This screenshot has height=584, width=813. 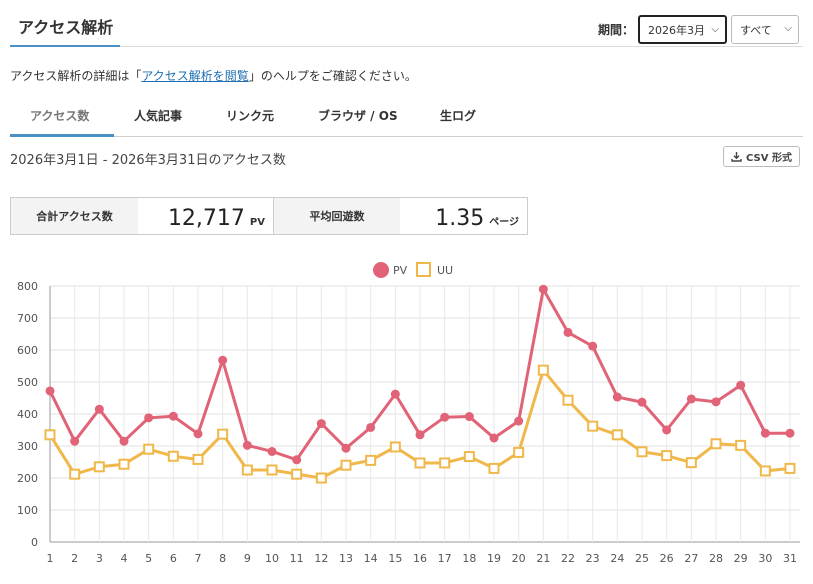 I want to click on filter-select: すべて ⌵, so click(x=765, y=29).